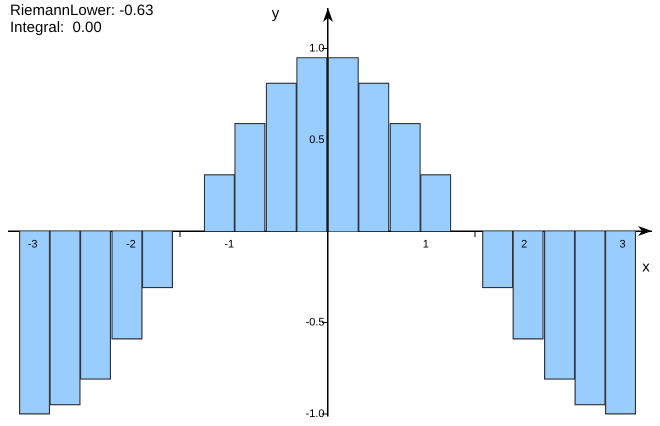 Image resolution: width=660 pixels, height=426 pixels. Describe the element at coordinates (315, 322) in the screenshot. I see `y-tick-label: -0.5` at that location.